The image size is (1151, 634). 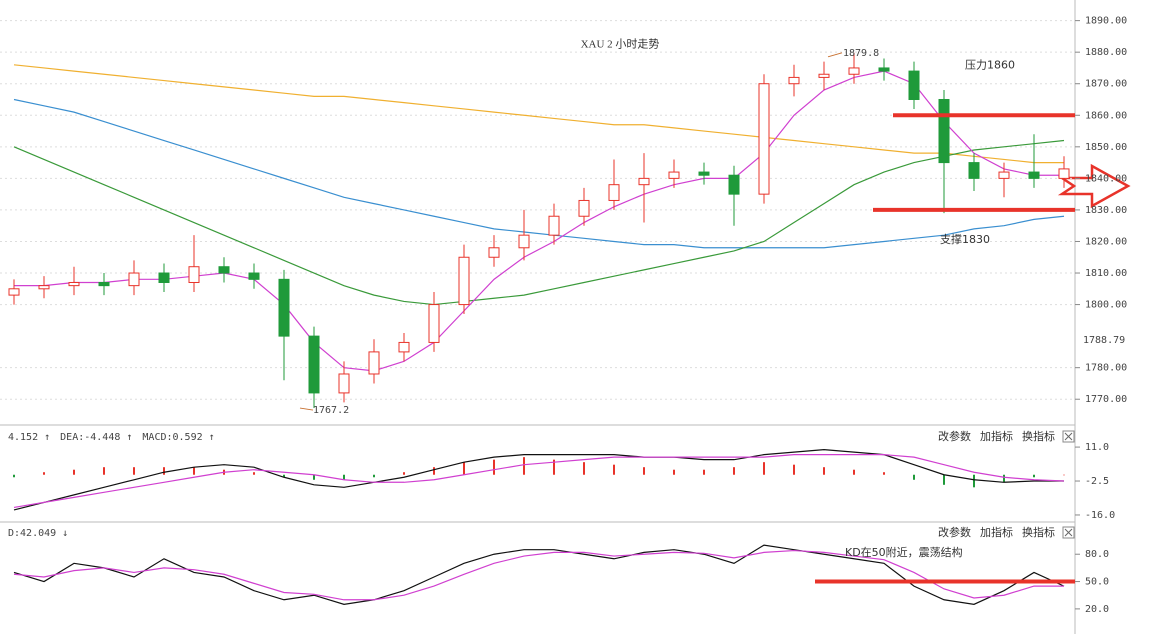 What do you see at coordinates (1106, 210) in the screenshot?
I see `y-tick-label: 1830.00` at bounding box center [1106, 210].